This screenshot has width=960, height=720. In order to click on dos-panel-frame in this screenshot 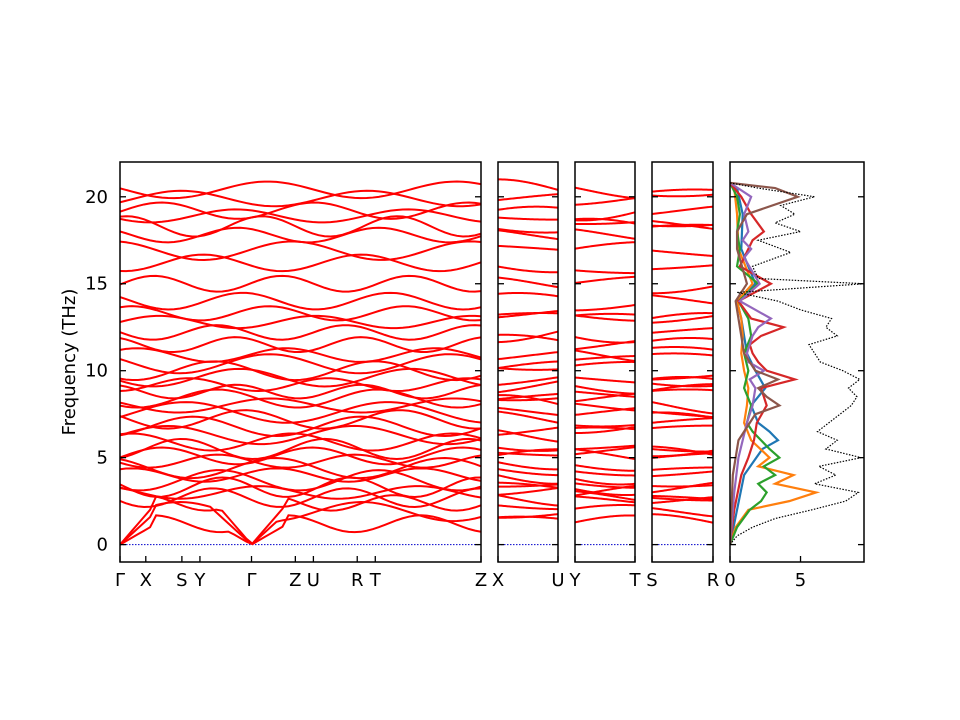, I will do `click(797, 362)`.